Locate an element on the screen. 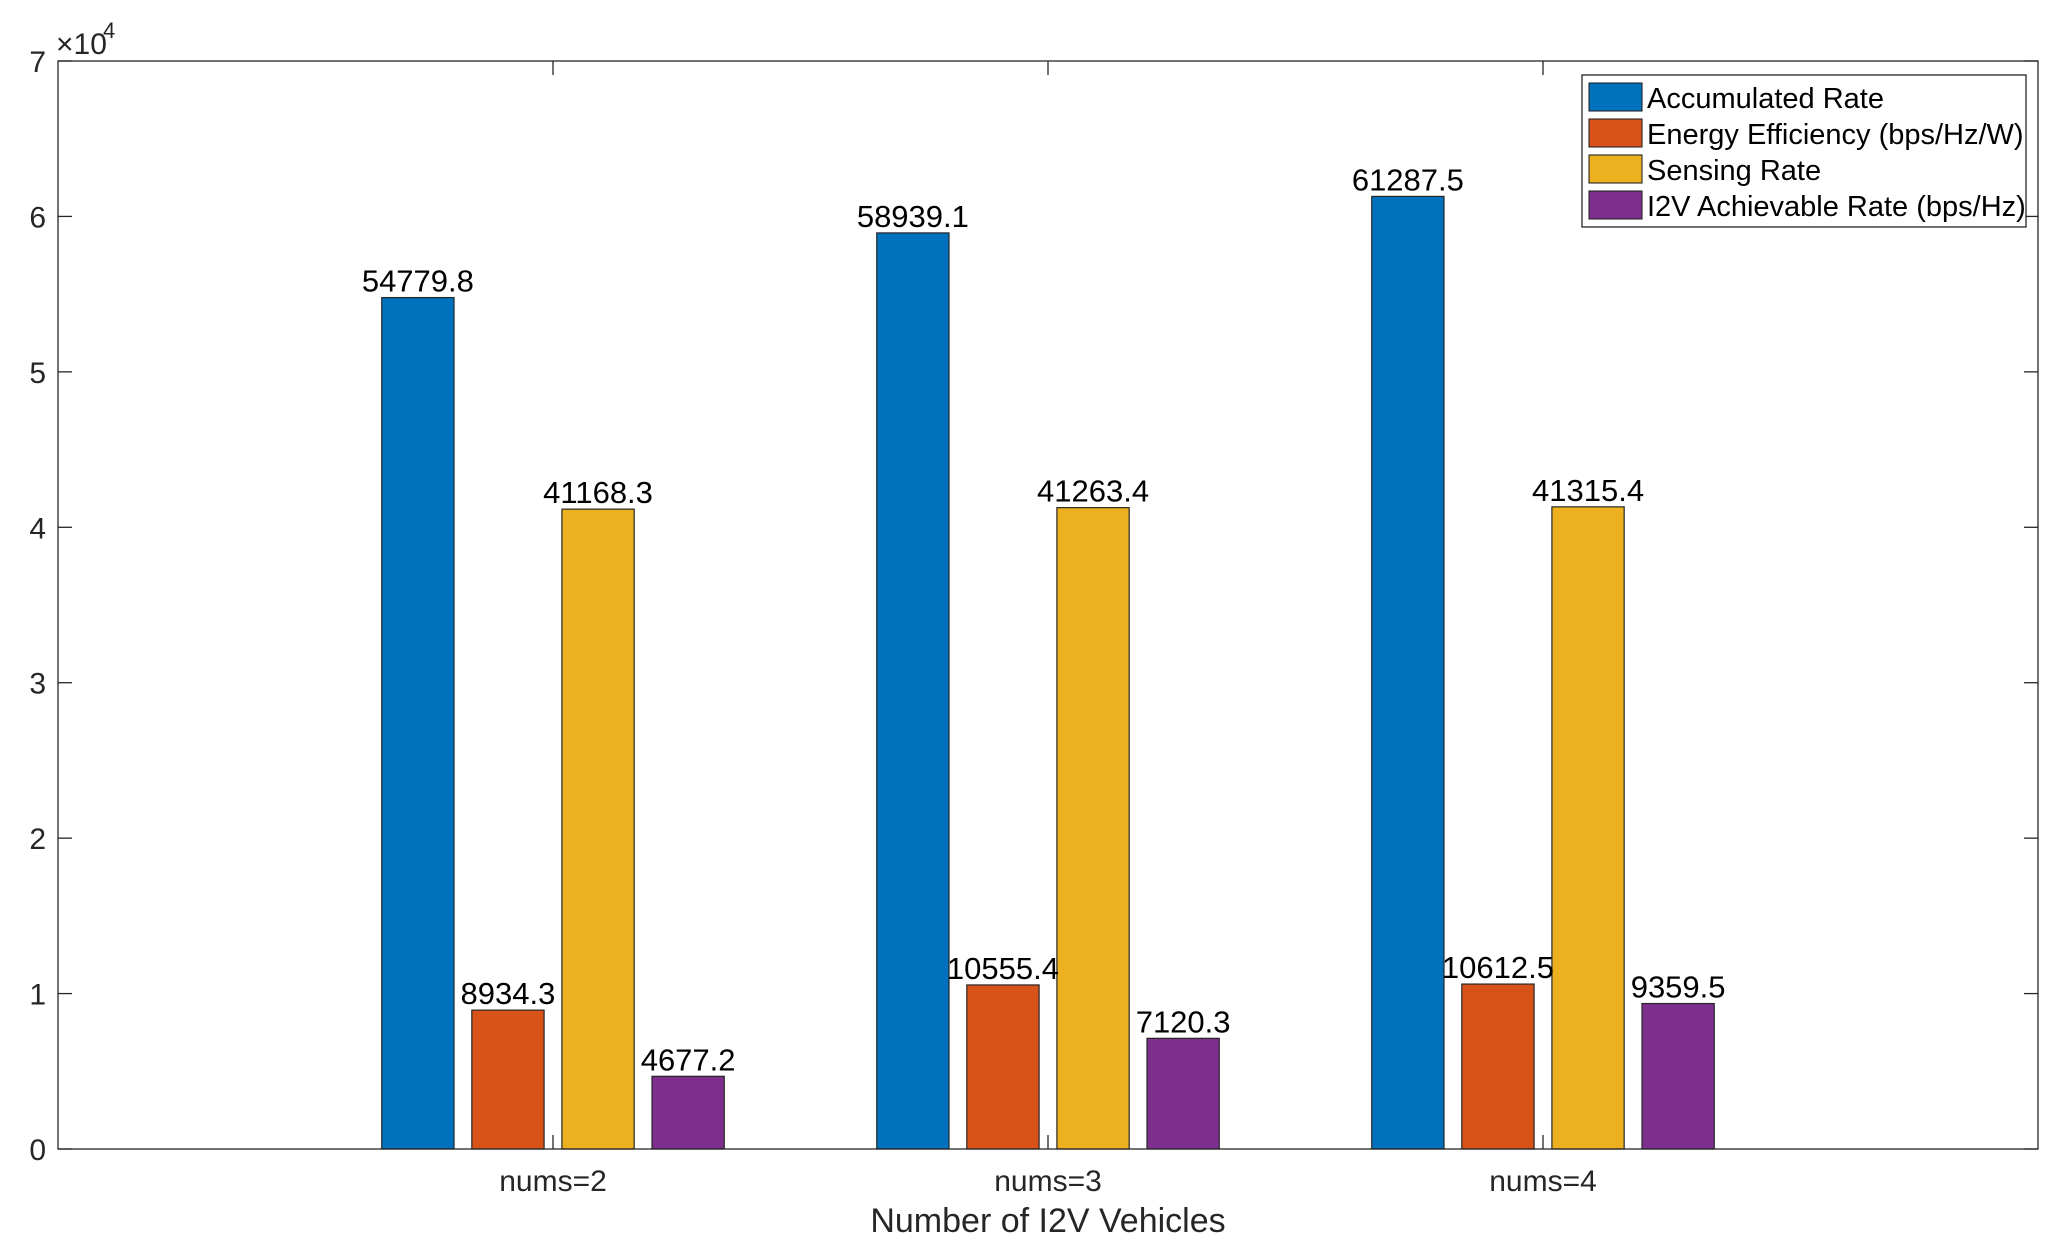  data-label: 8934.3 is located at coordinates (508, 993).